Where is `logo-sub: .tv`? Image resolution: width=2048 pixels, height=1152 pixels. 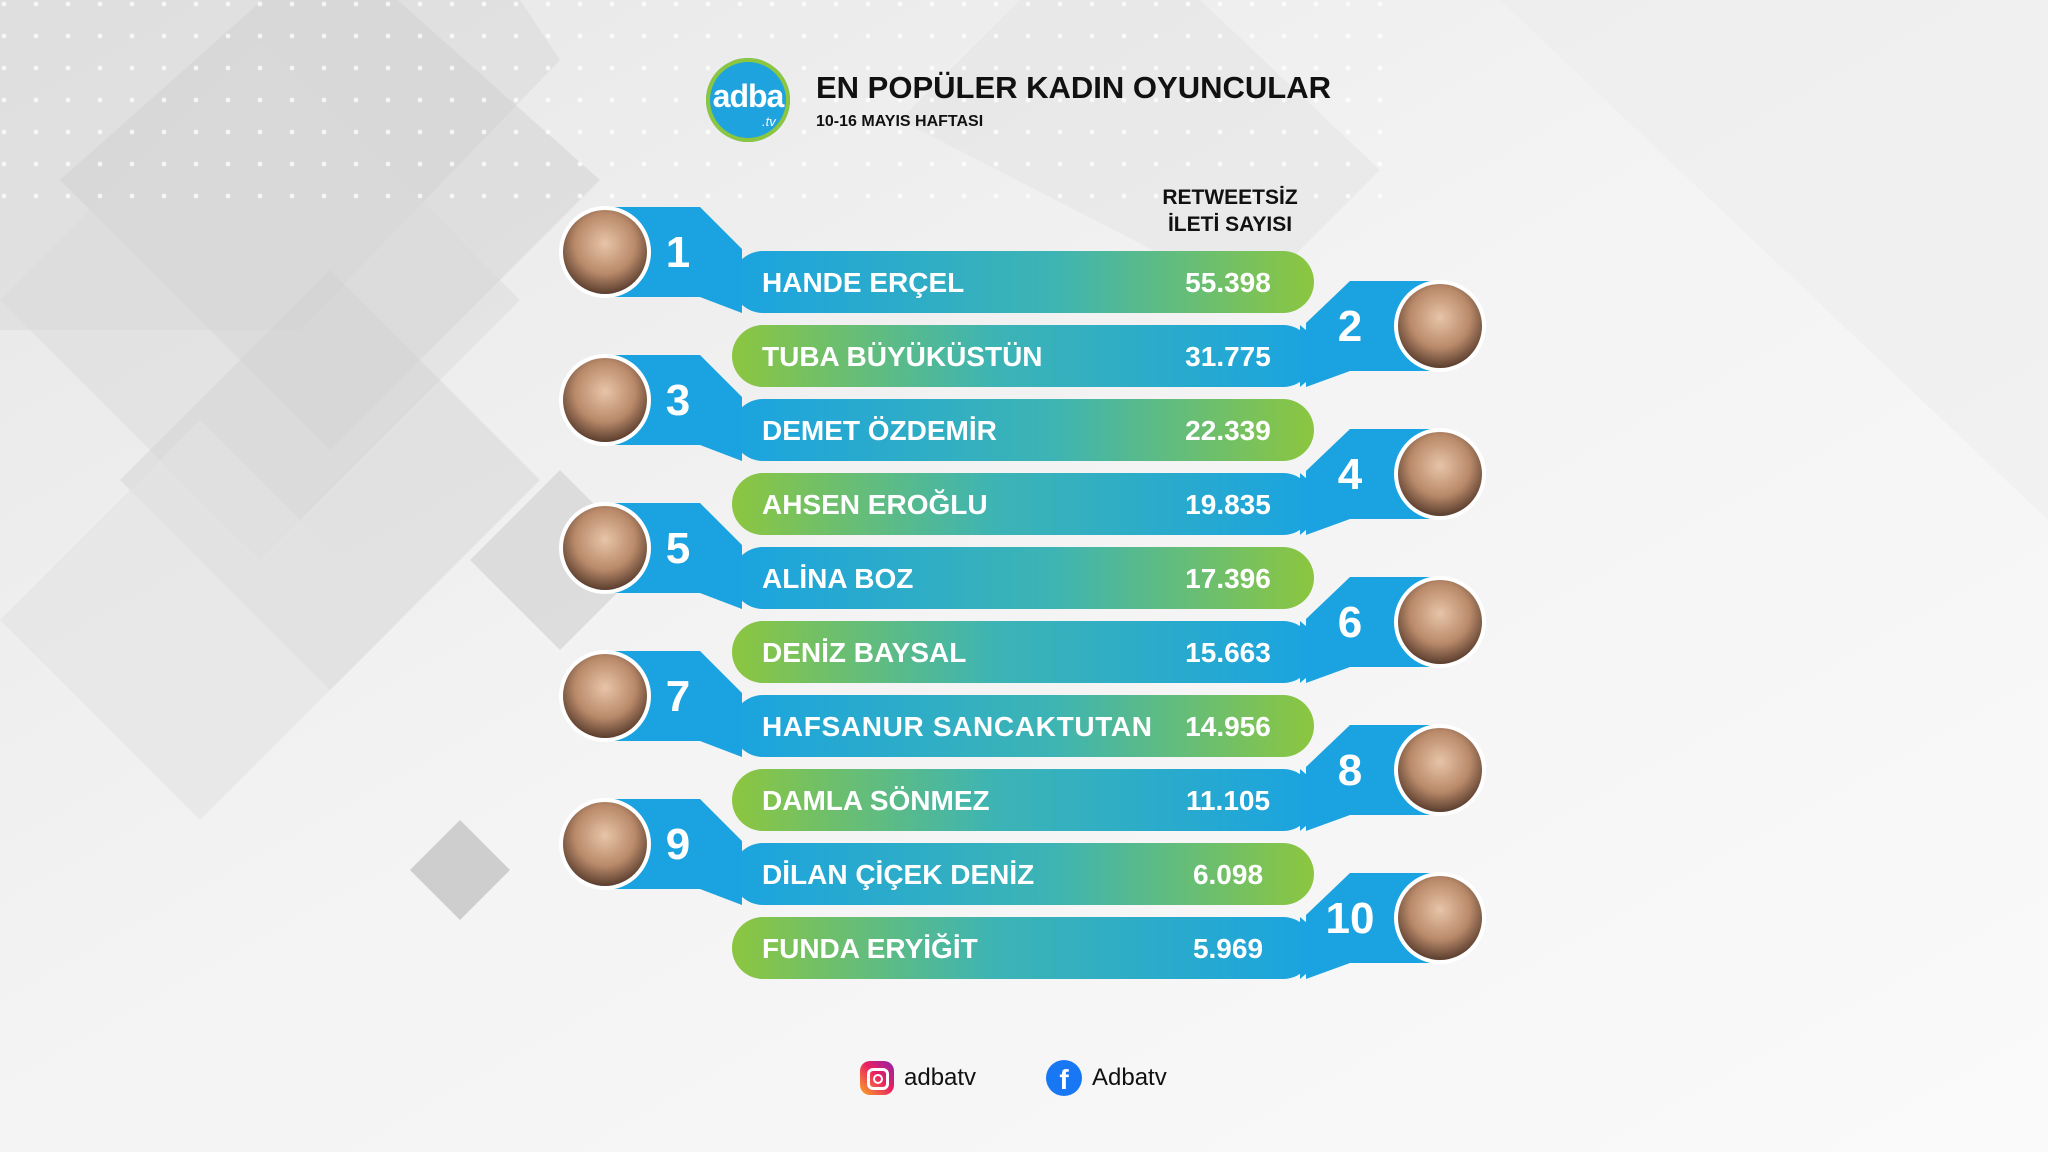 logo-sub: .tv is located at coordinates (769, 121).